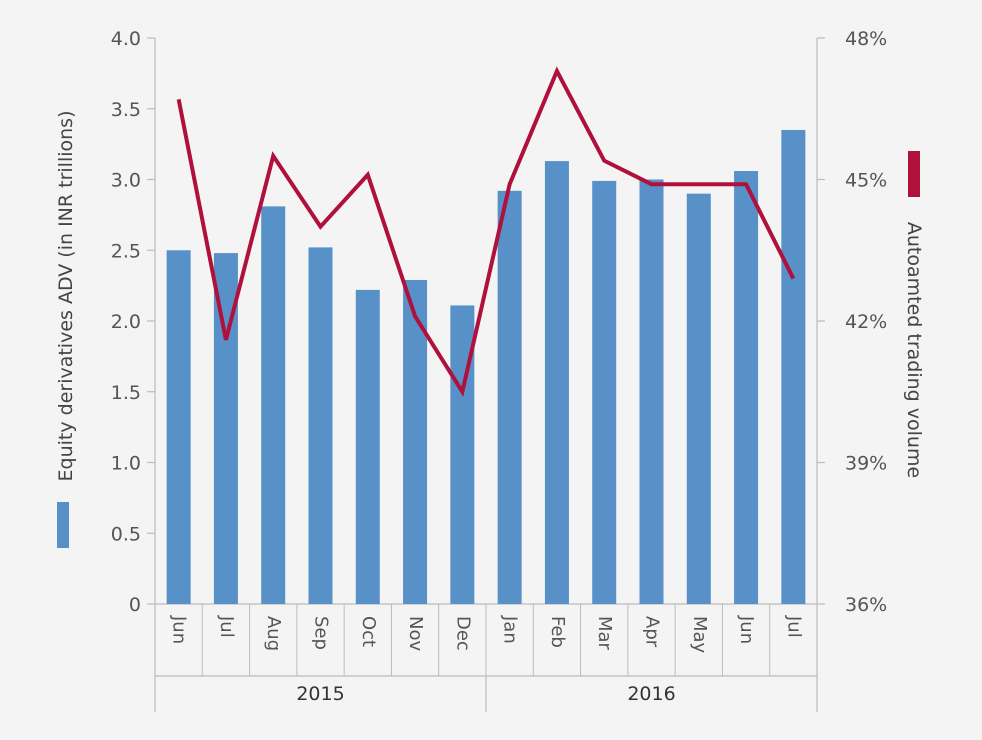 This screenshot has width=982, height=740. Describe the element at coordinates (866, 464) in the screenshot. I see `right-axis-tick-label: 39%` at that location.